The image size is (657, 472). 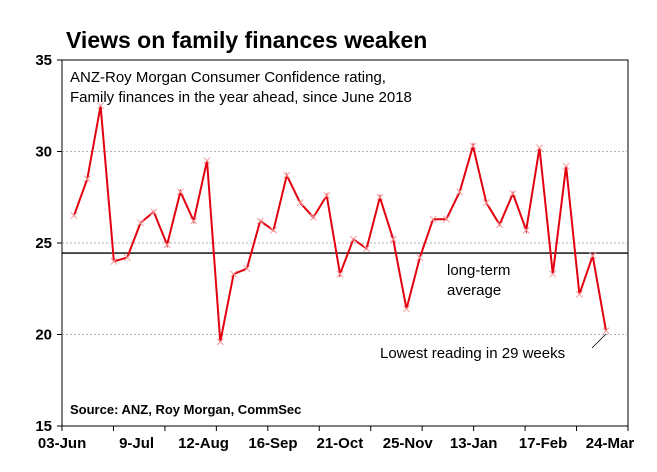 I want to click on x-tick-label: 24-Mar, so click(x=610, y=443).